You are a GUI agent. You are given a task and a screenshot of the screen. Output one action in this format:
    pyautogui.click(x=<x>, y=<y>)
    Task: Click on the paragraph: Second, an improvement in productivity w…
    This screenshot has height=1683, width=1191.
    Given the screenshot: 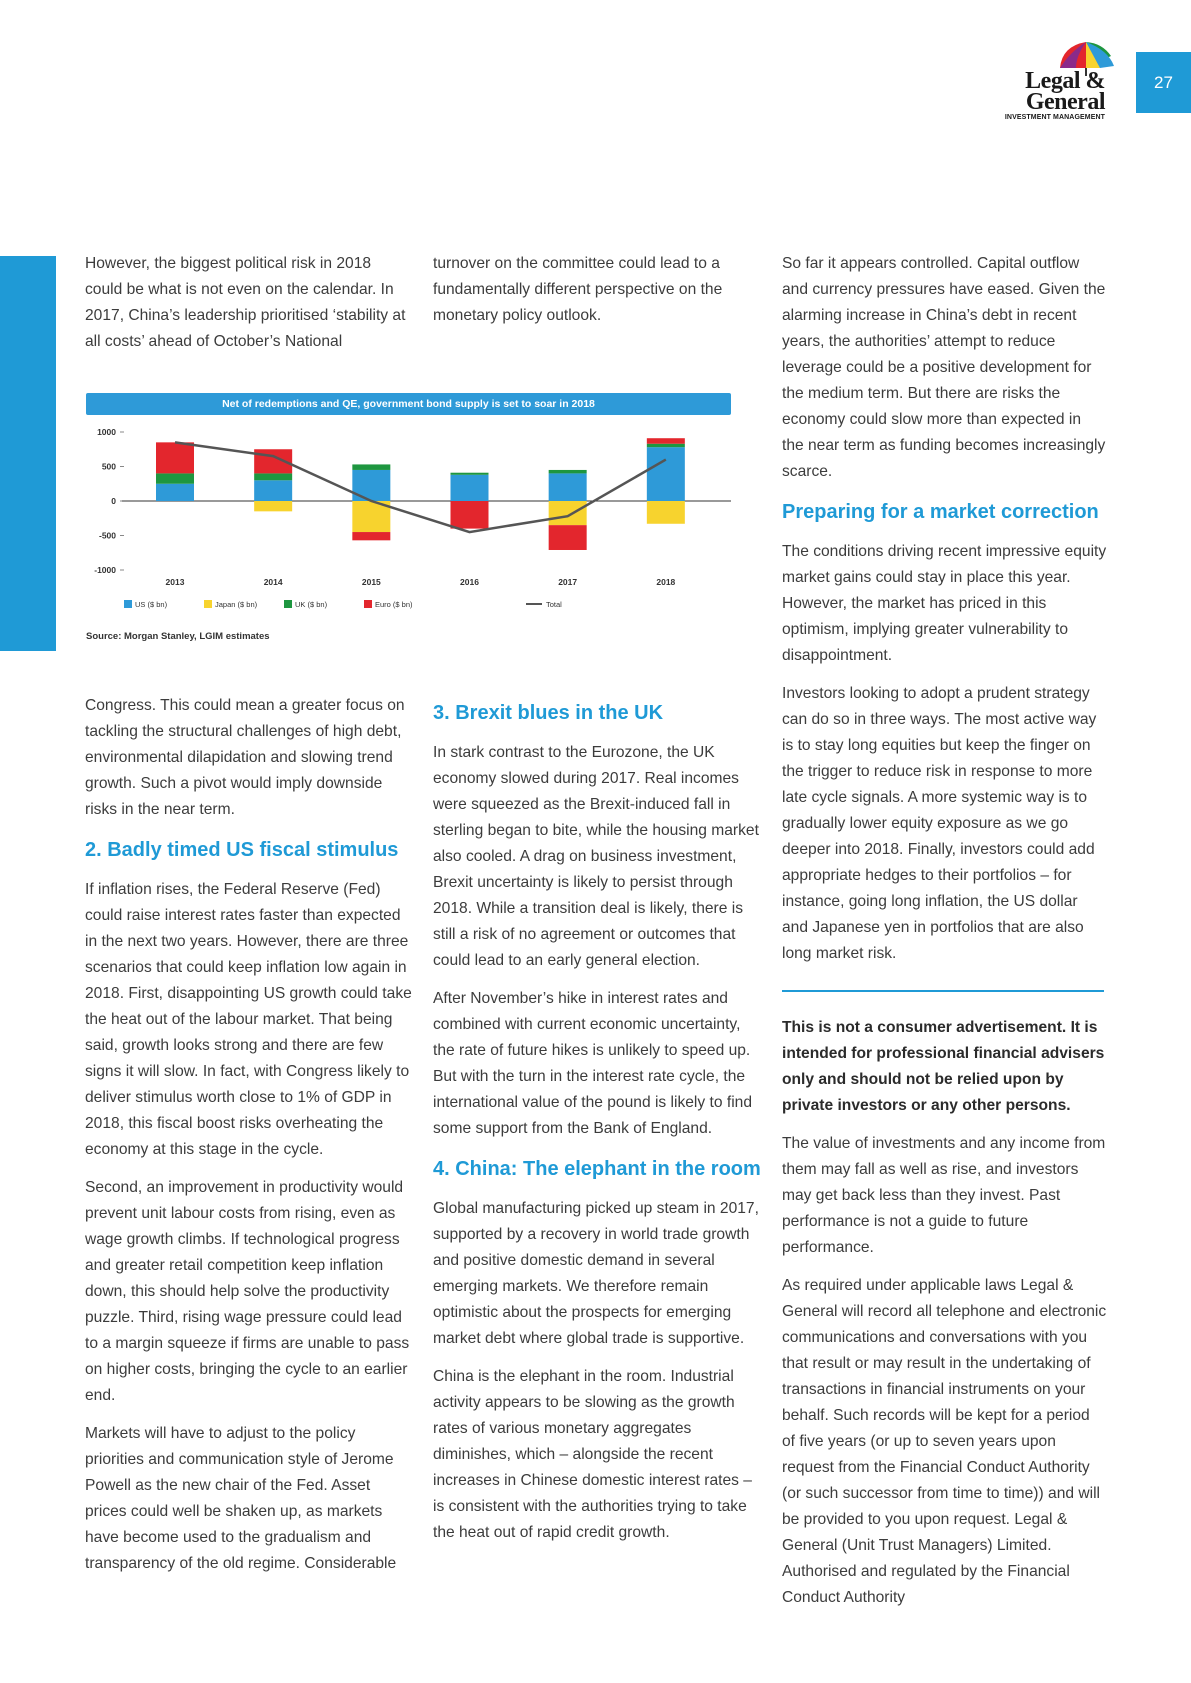 What is the action you would take?
    pyautogui.click(x=247, y=1291)
    